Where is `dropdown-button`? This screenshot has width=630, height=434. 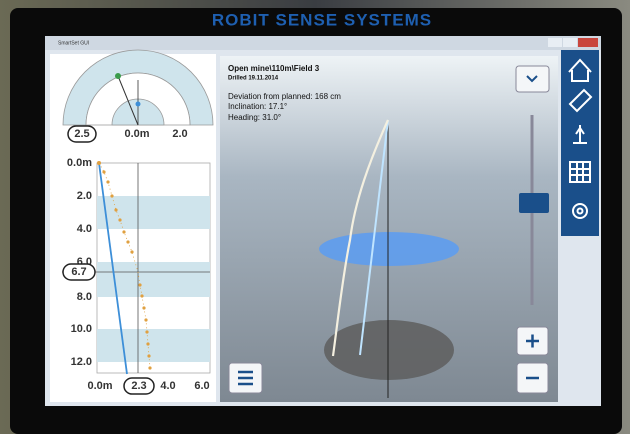 dropdown-button is located at coordinates (532, 79).